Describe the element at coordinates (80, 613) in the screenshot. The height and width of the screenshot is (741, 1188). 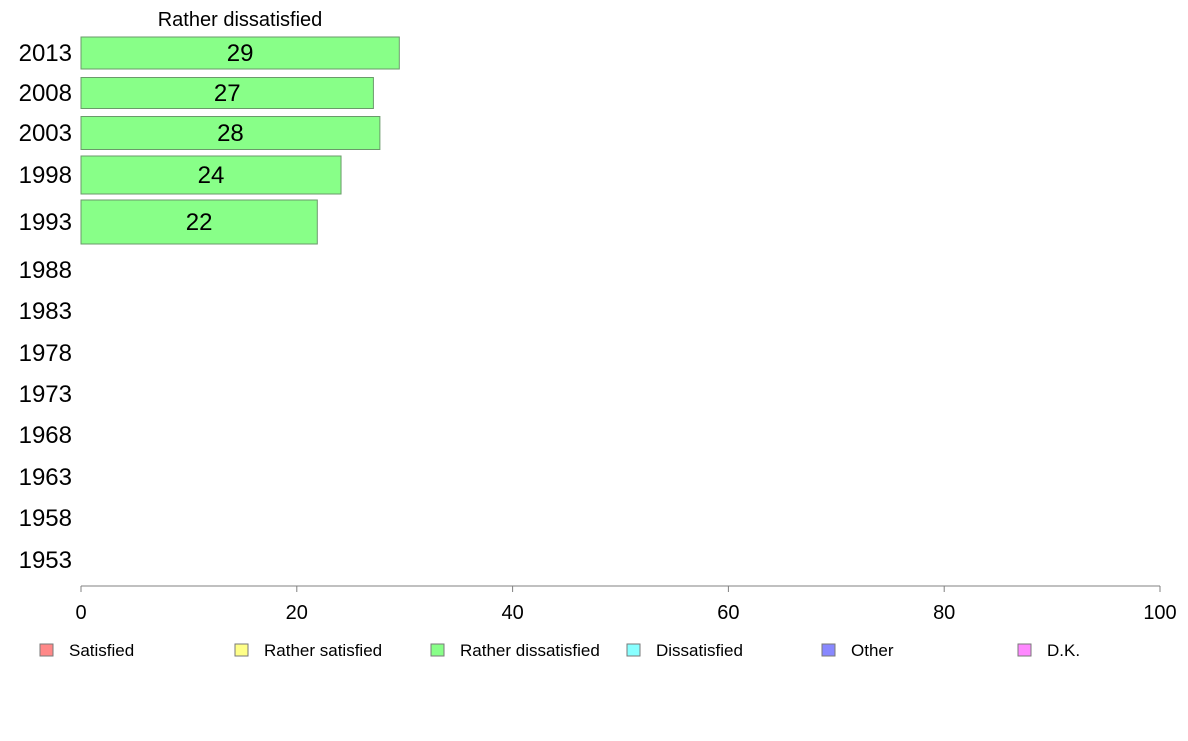
I see `x-tick-label: 0` at that location.